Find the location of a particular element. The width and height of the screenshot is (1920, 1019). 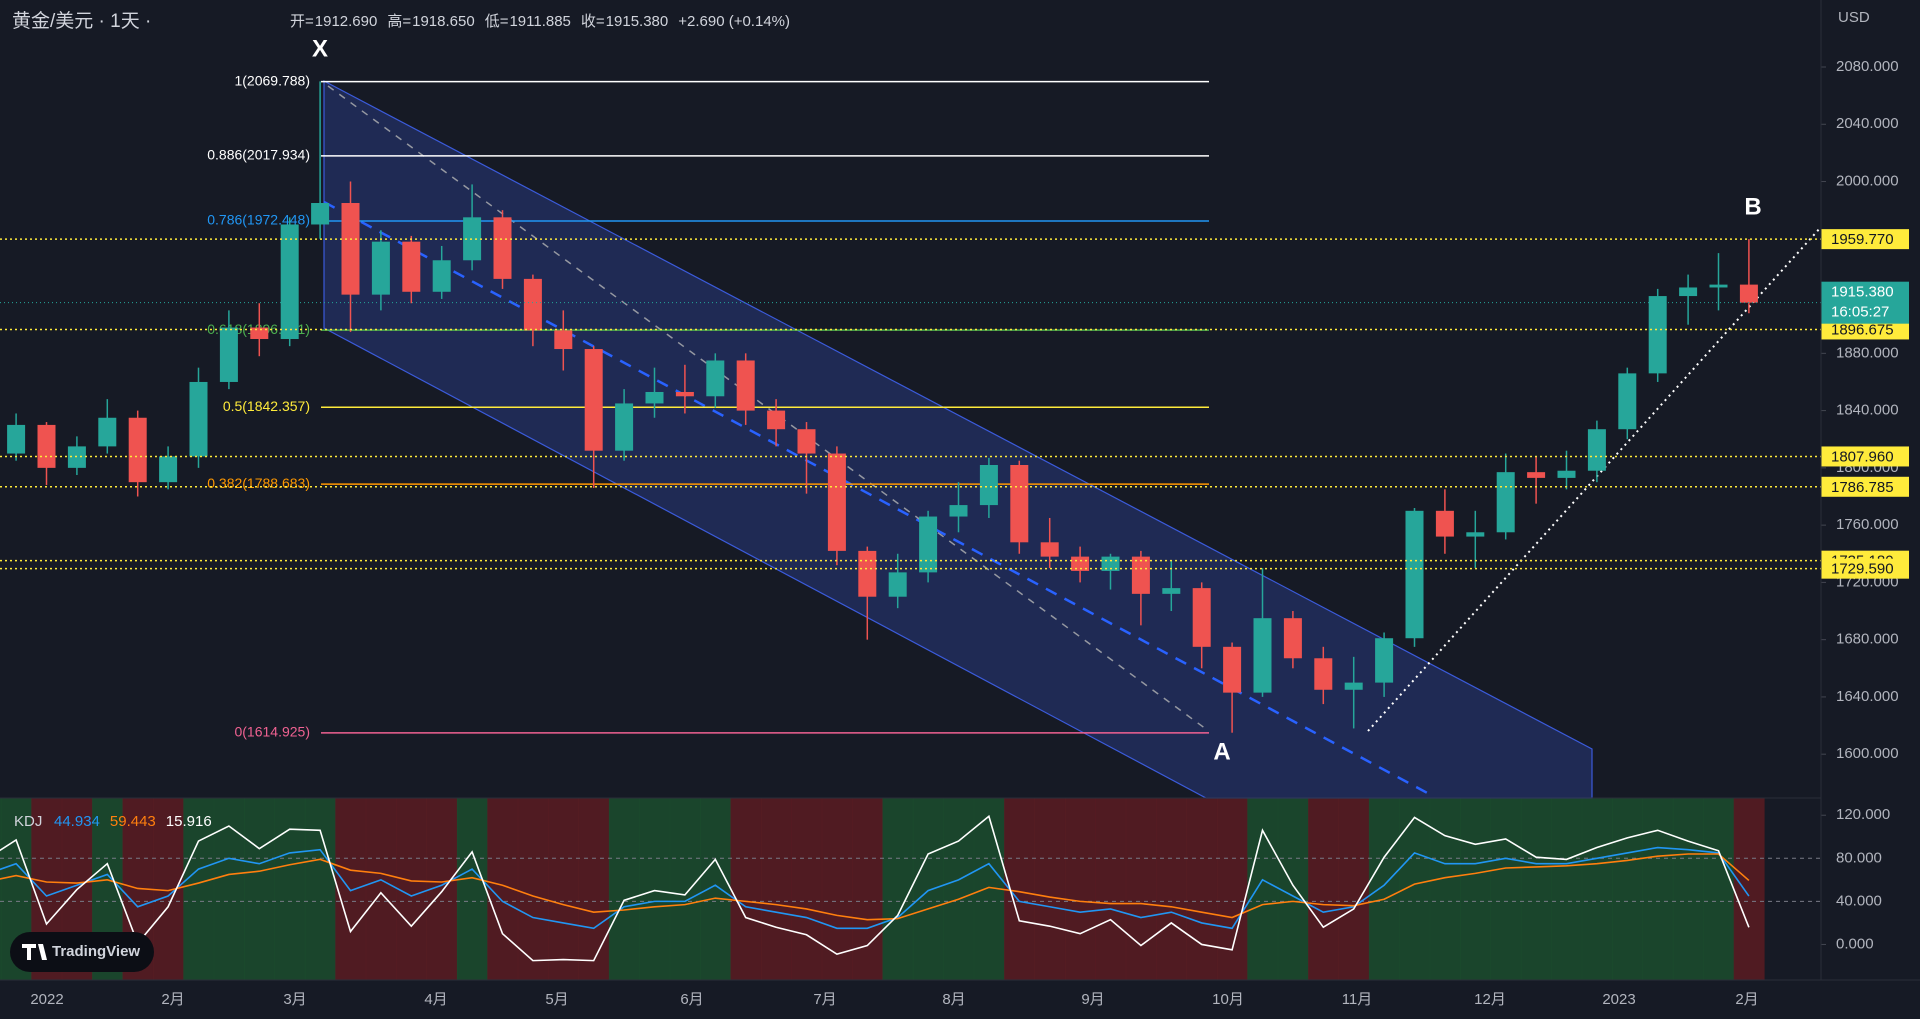

fib-label: 0.382(1788.683) is located at coordinates (258, 483).